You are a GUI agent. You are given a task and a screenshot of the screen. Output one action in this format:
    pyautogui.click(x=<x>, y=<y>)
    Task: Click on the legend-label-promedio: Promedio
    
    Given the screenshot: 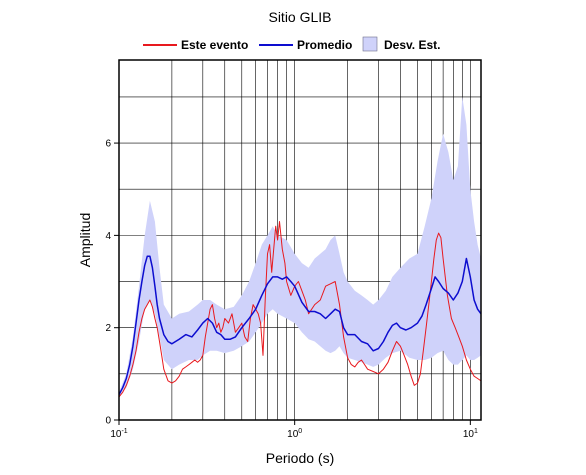 What is the action you would take?
    pyautogui.click(x=324, y=45)
    